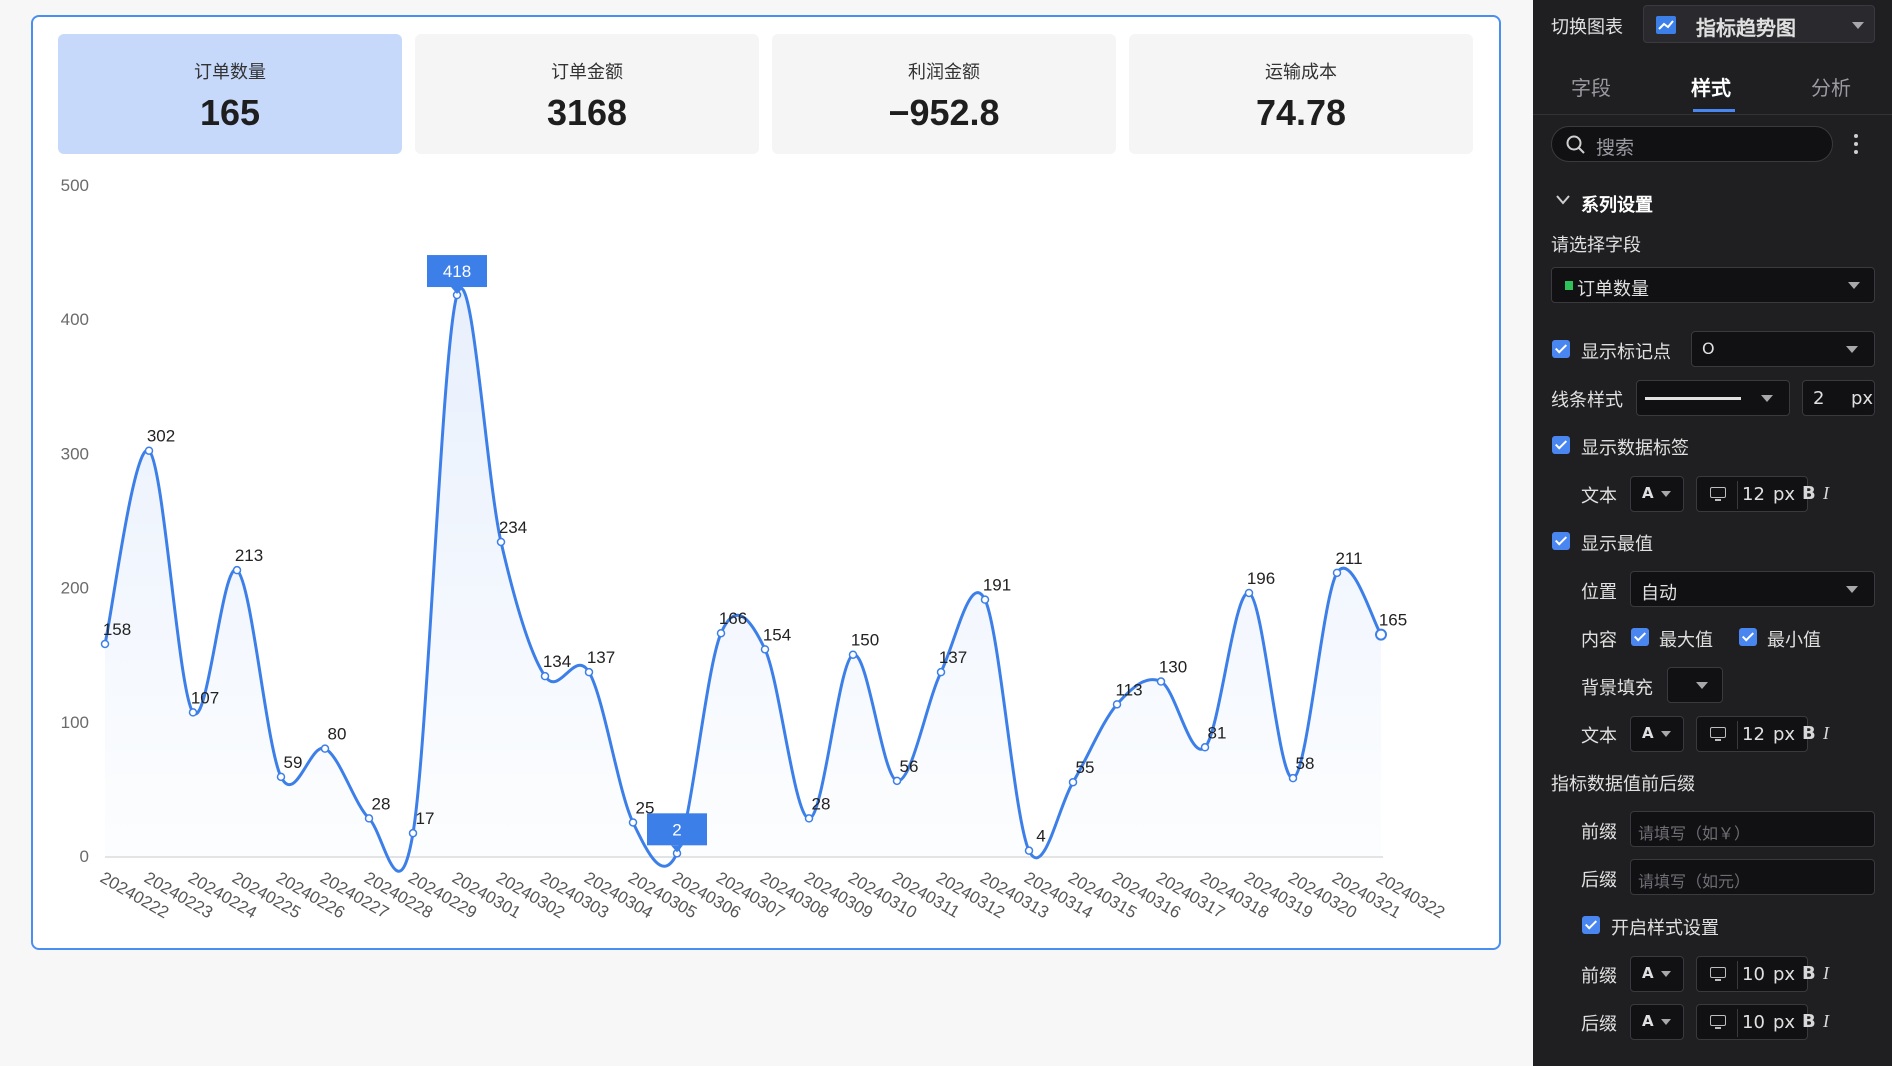 The image size is (1892, 1066). Describe the element at coordinates (1711, 88) in the screenshot. I see `tab-style: 样式` at that location.